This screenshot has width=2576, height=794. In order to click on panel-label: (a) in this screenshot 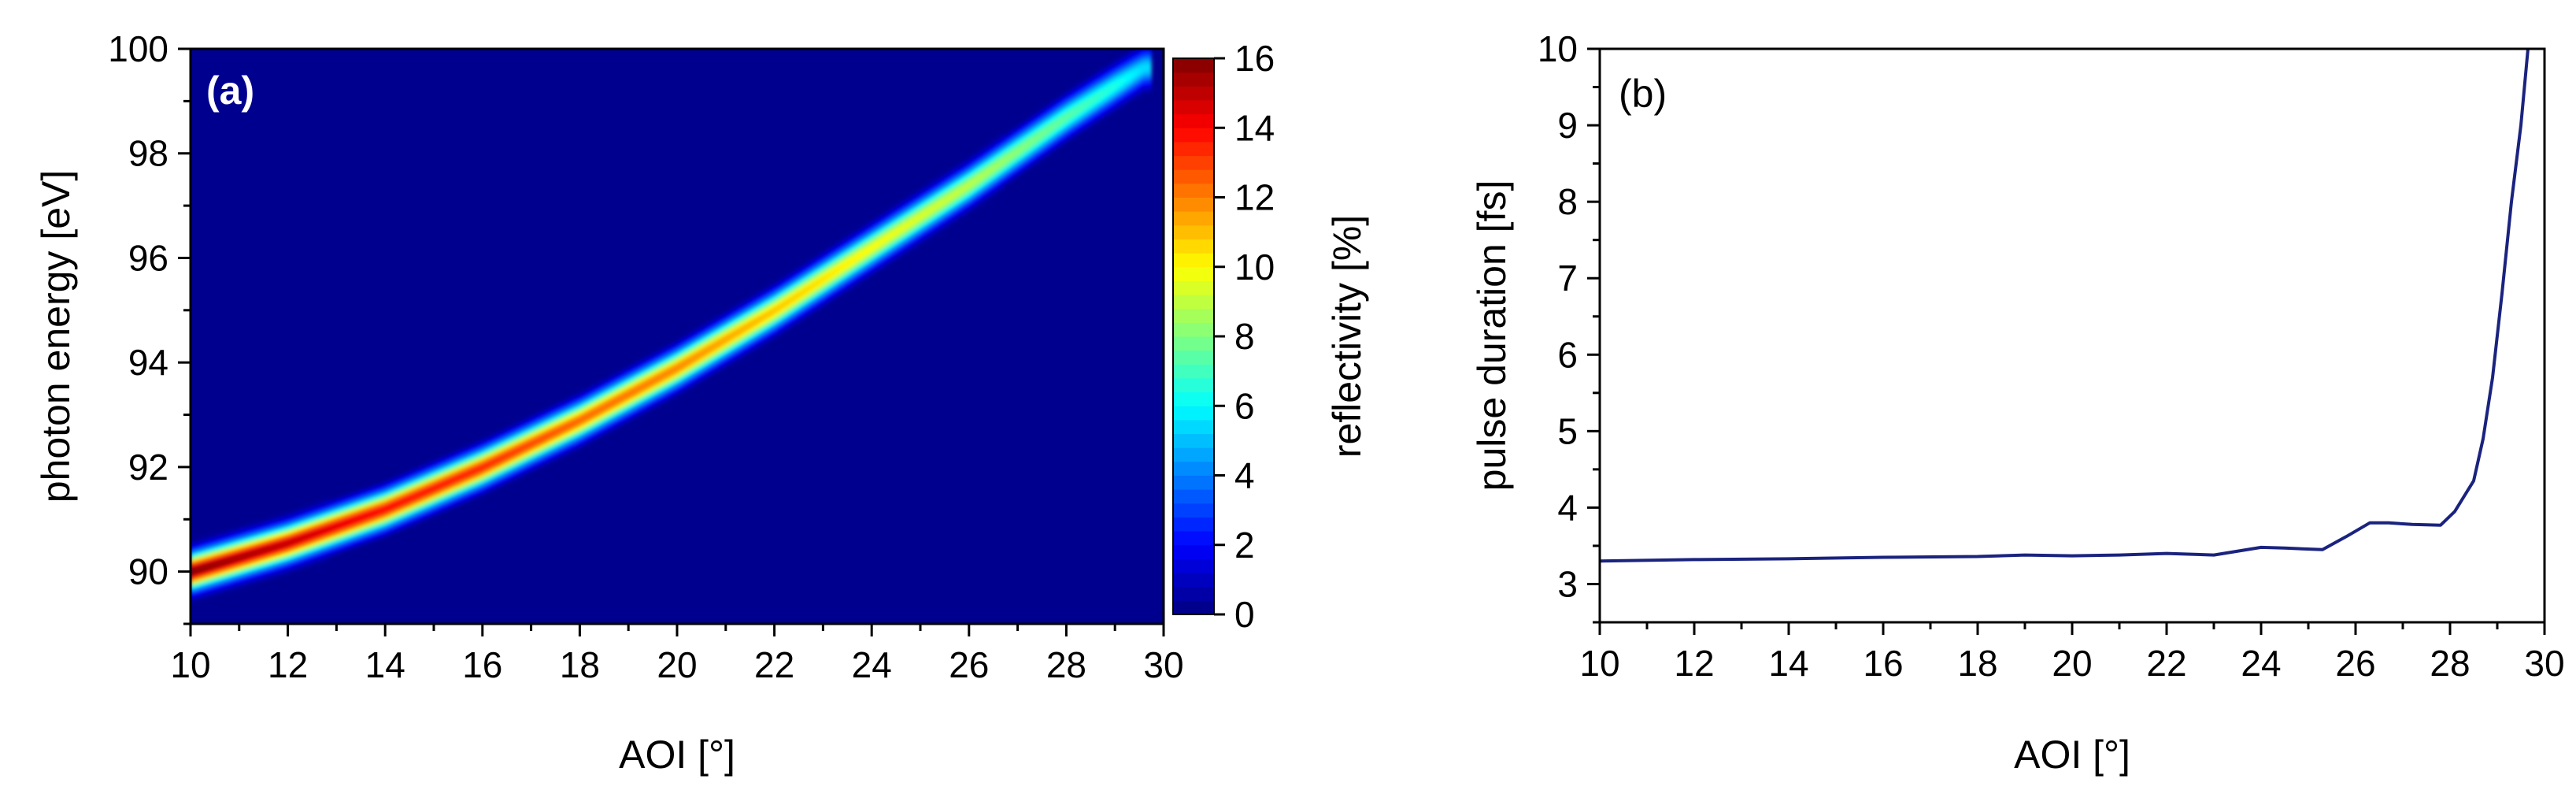, I will do `click(230, 91)`.